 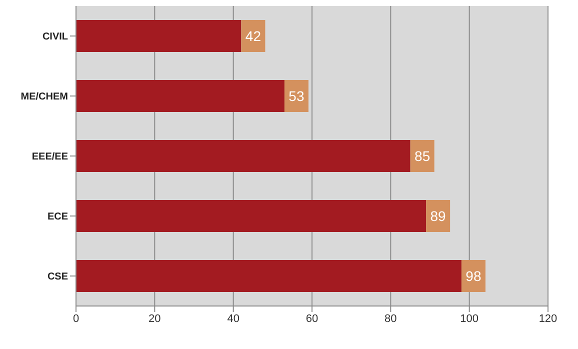 What do you see at coordinates (422, 156) in the screenshot?
I see `data-label: 85` at bounding box center [422, 156].